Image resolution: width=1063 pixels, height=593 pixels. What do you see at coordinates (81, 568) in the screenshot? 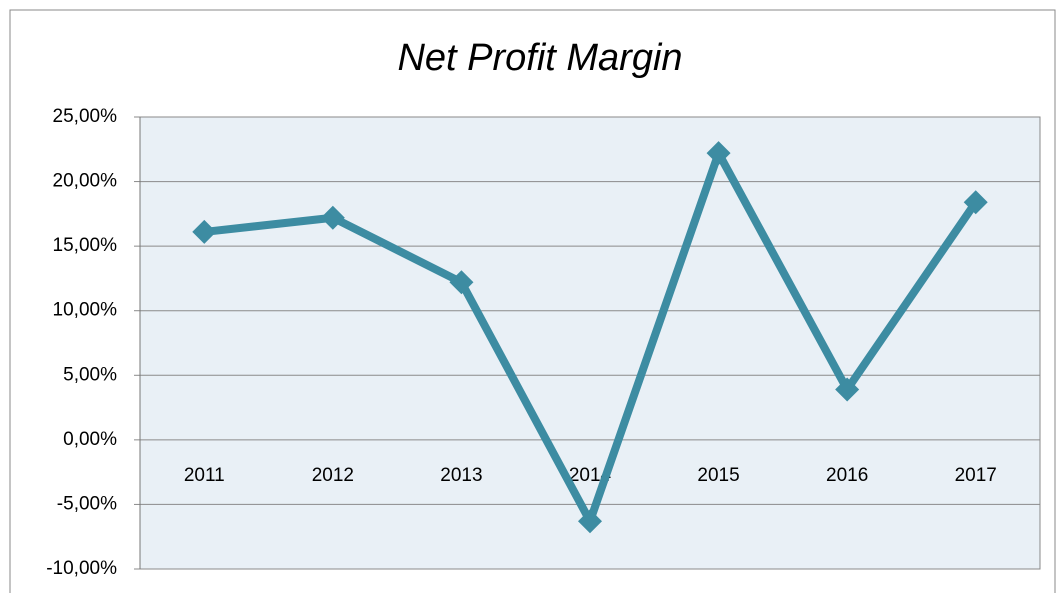
I see `y-tick-label: -10,00%` at bounding box center [81, 568].